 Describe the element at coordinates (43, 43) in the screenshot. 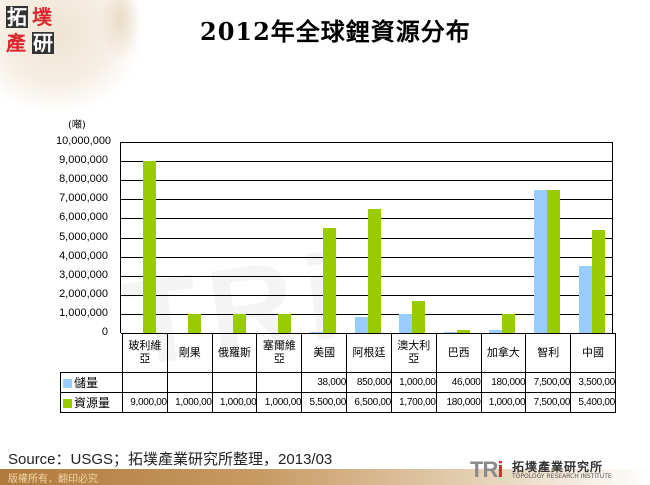

I see `logo-char: 研` at that location.